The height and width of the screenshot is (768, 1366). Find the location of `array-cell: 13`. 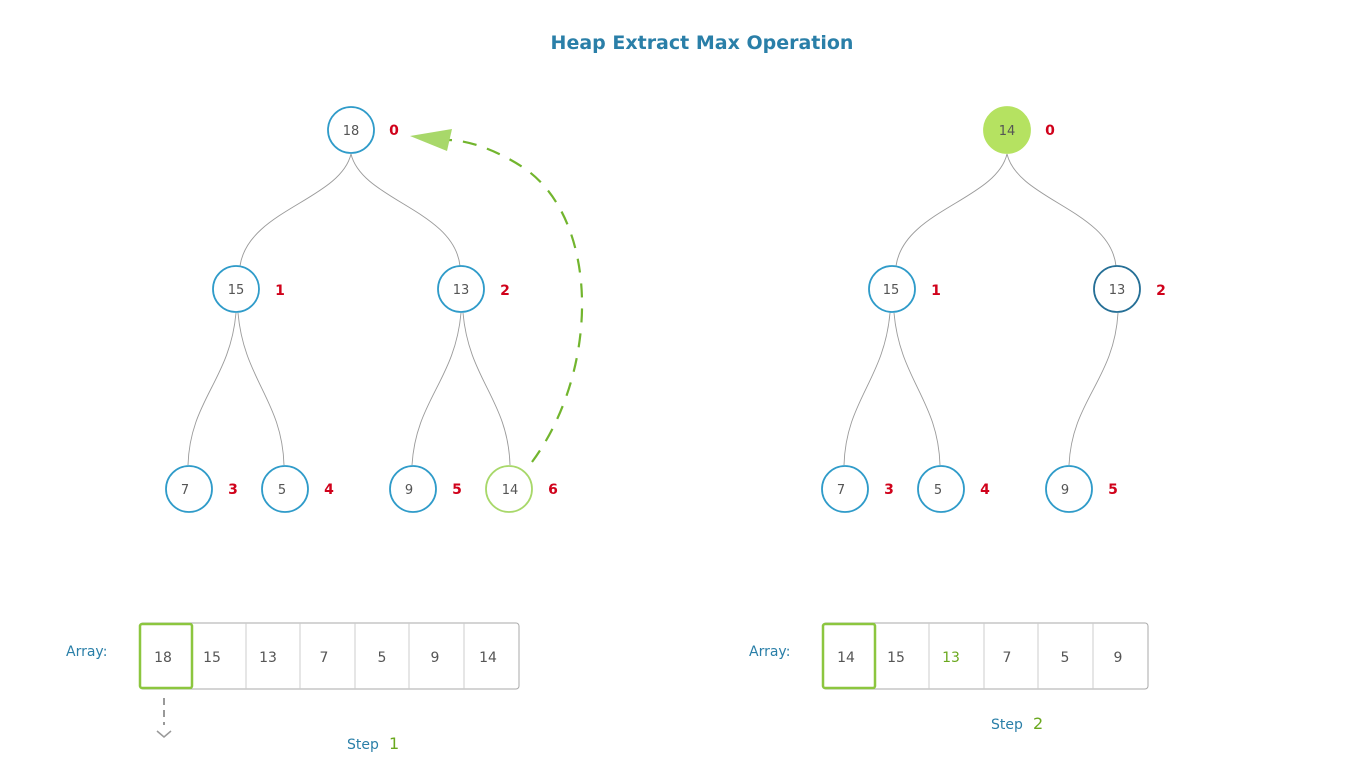

array-cell: 13 is located at coordinates (268, 658).